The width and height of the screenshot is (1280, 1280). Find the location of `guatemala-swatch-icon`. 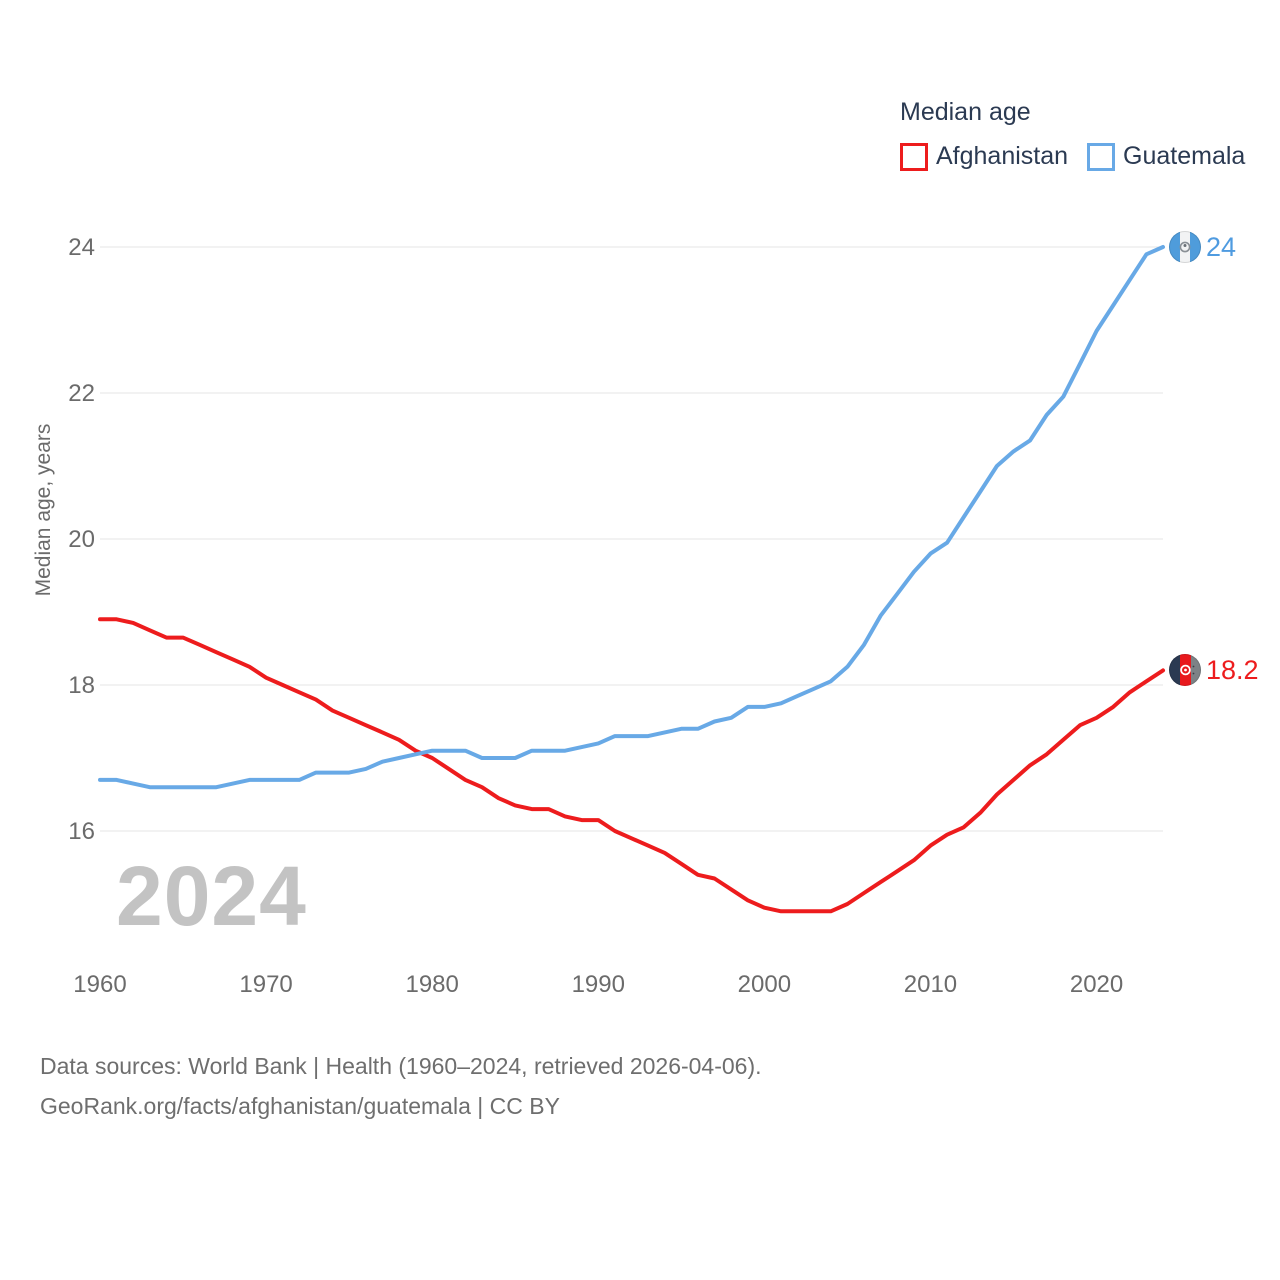

guatemala-swatch-icon is located at coordinates (1101, 156).